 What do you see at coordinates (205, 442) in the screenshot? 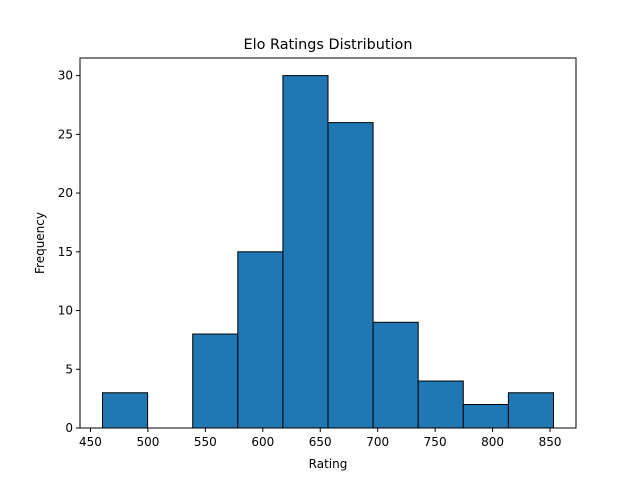
I see `x-tick-label: 550` at bounding box center [205, 442].